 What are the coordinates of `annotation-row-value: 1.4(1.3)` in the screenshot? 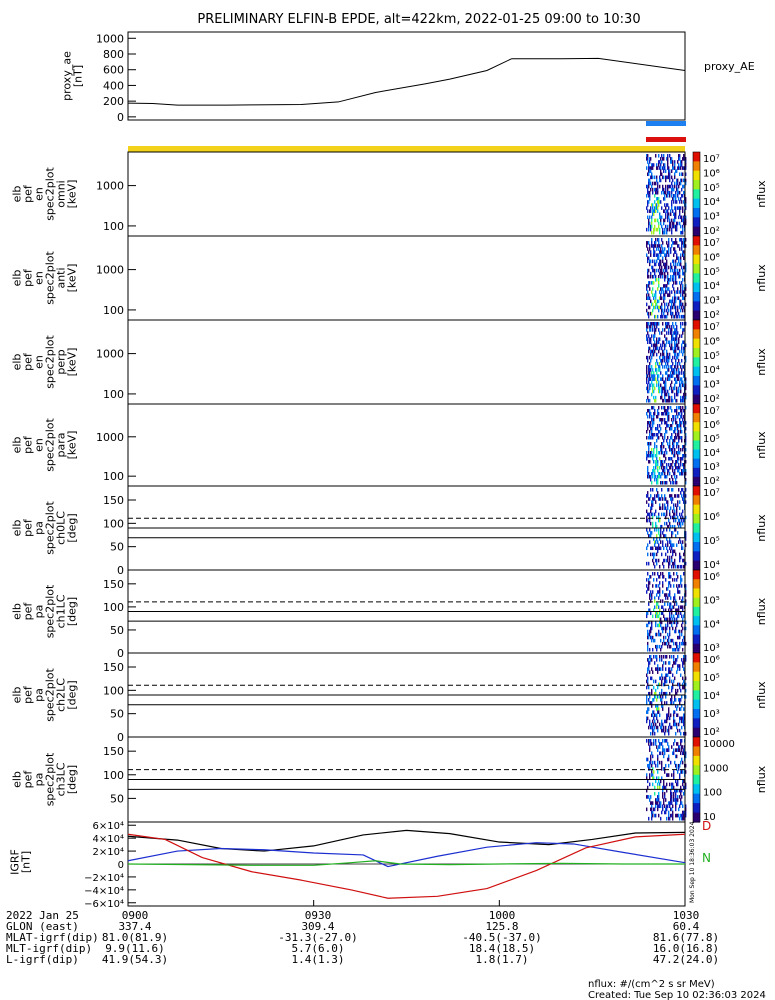 It's located at (318, 959).